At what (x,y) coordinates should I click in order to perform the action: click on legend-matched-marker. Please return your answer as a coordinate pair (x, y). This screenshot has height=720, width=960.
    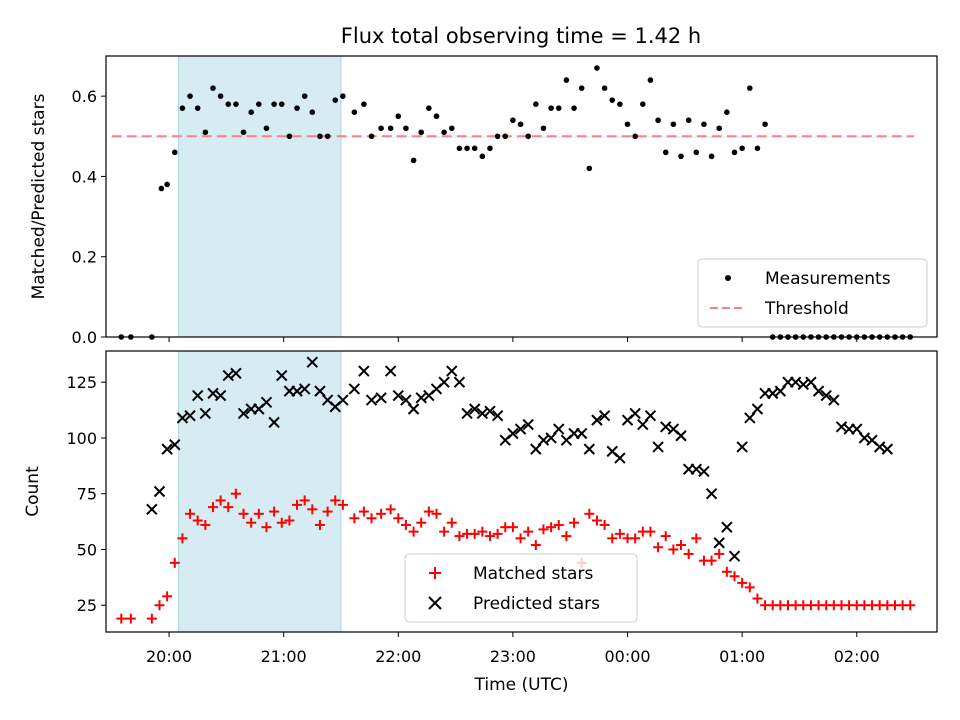
    Looking at the image, I should click on (435, 573).